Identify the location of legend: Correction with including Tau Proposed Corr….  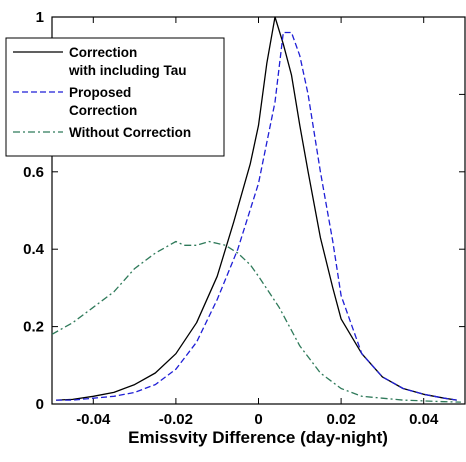
(115, 97).